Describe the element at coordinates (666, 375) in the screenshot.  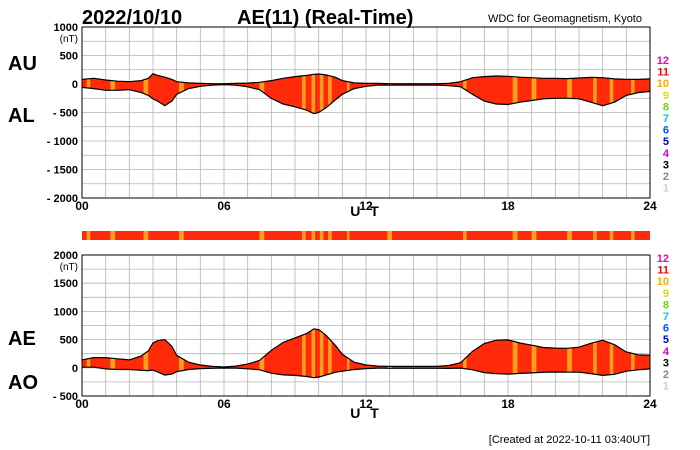
I see `station-legend-item: 2` at that location.